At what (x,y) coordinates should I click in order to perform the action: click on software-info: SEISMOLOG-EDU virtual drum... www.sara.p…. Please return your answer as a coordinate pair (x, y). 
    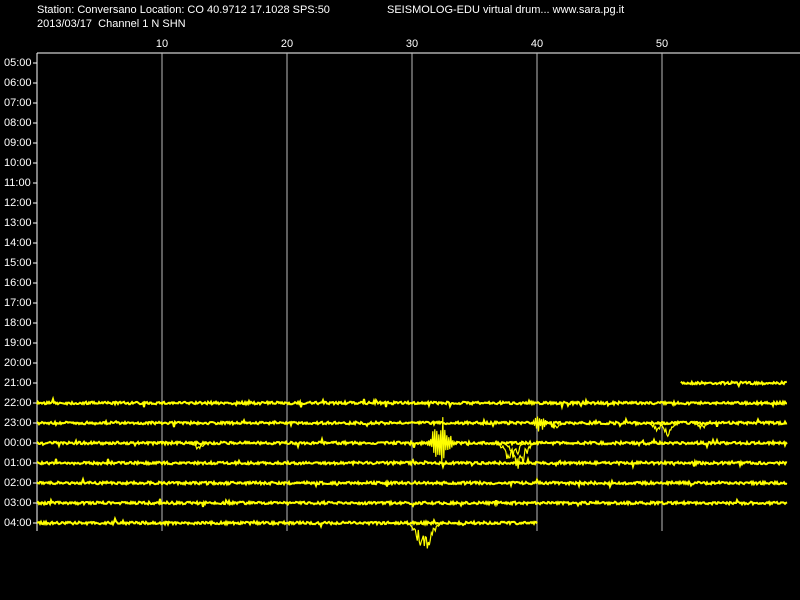
    Looking at the image, I should click on (505, 10).